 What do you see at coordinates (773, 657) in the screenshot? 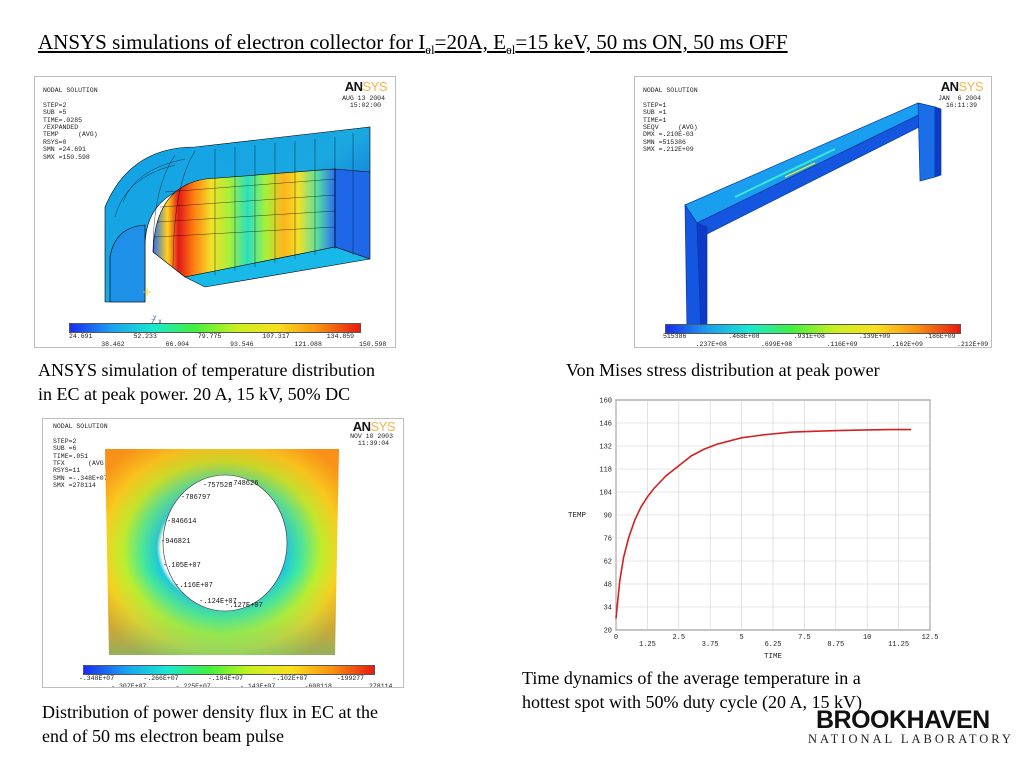
I see `x-axis-label: TIME` at bounding box center [773, 657].